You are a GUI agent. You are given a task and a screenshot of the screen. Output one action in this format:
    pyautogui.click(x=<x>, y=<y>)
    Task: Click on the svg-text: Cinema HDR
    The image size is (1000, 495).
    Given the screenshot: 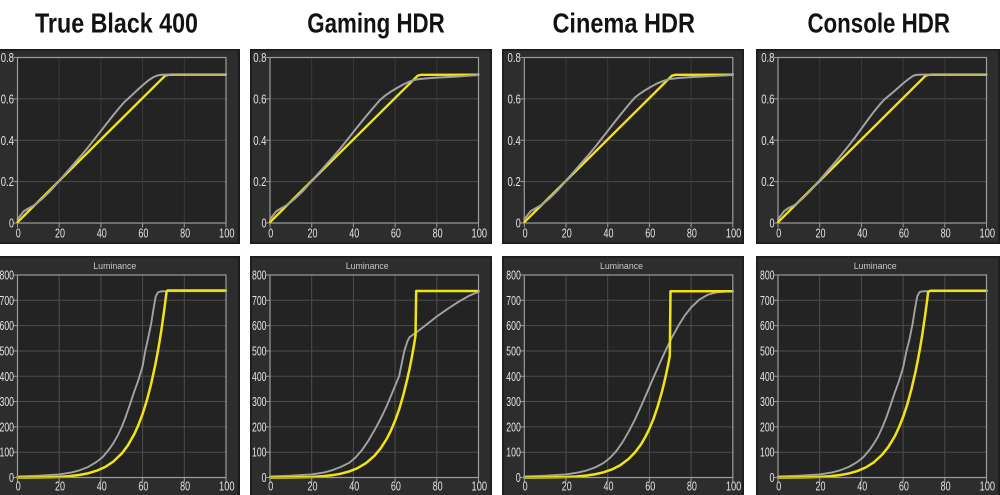 What is the action you would take?
    pyautogui.click(x=623, y=23)
    